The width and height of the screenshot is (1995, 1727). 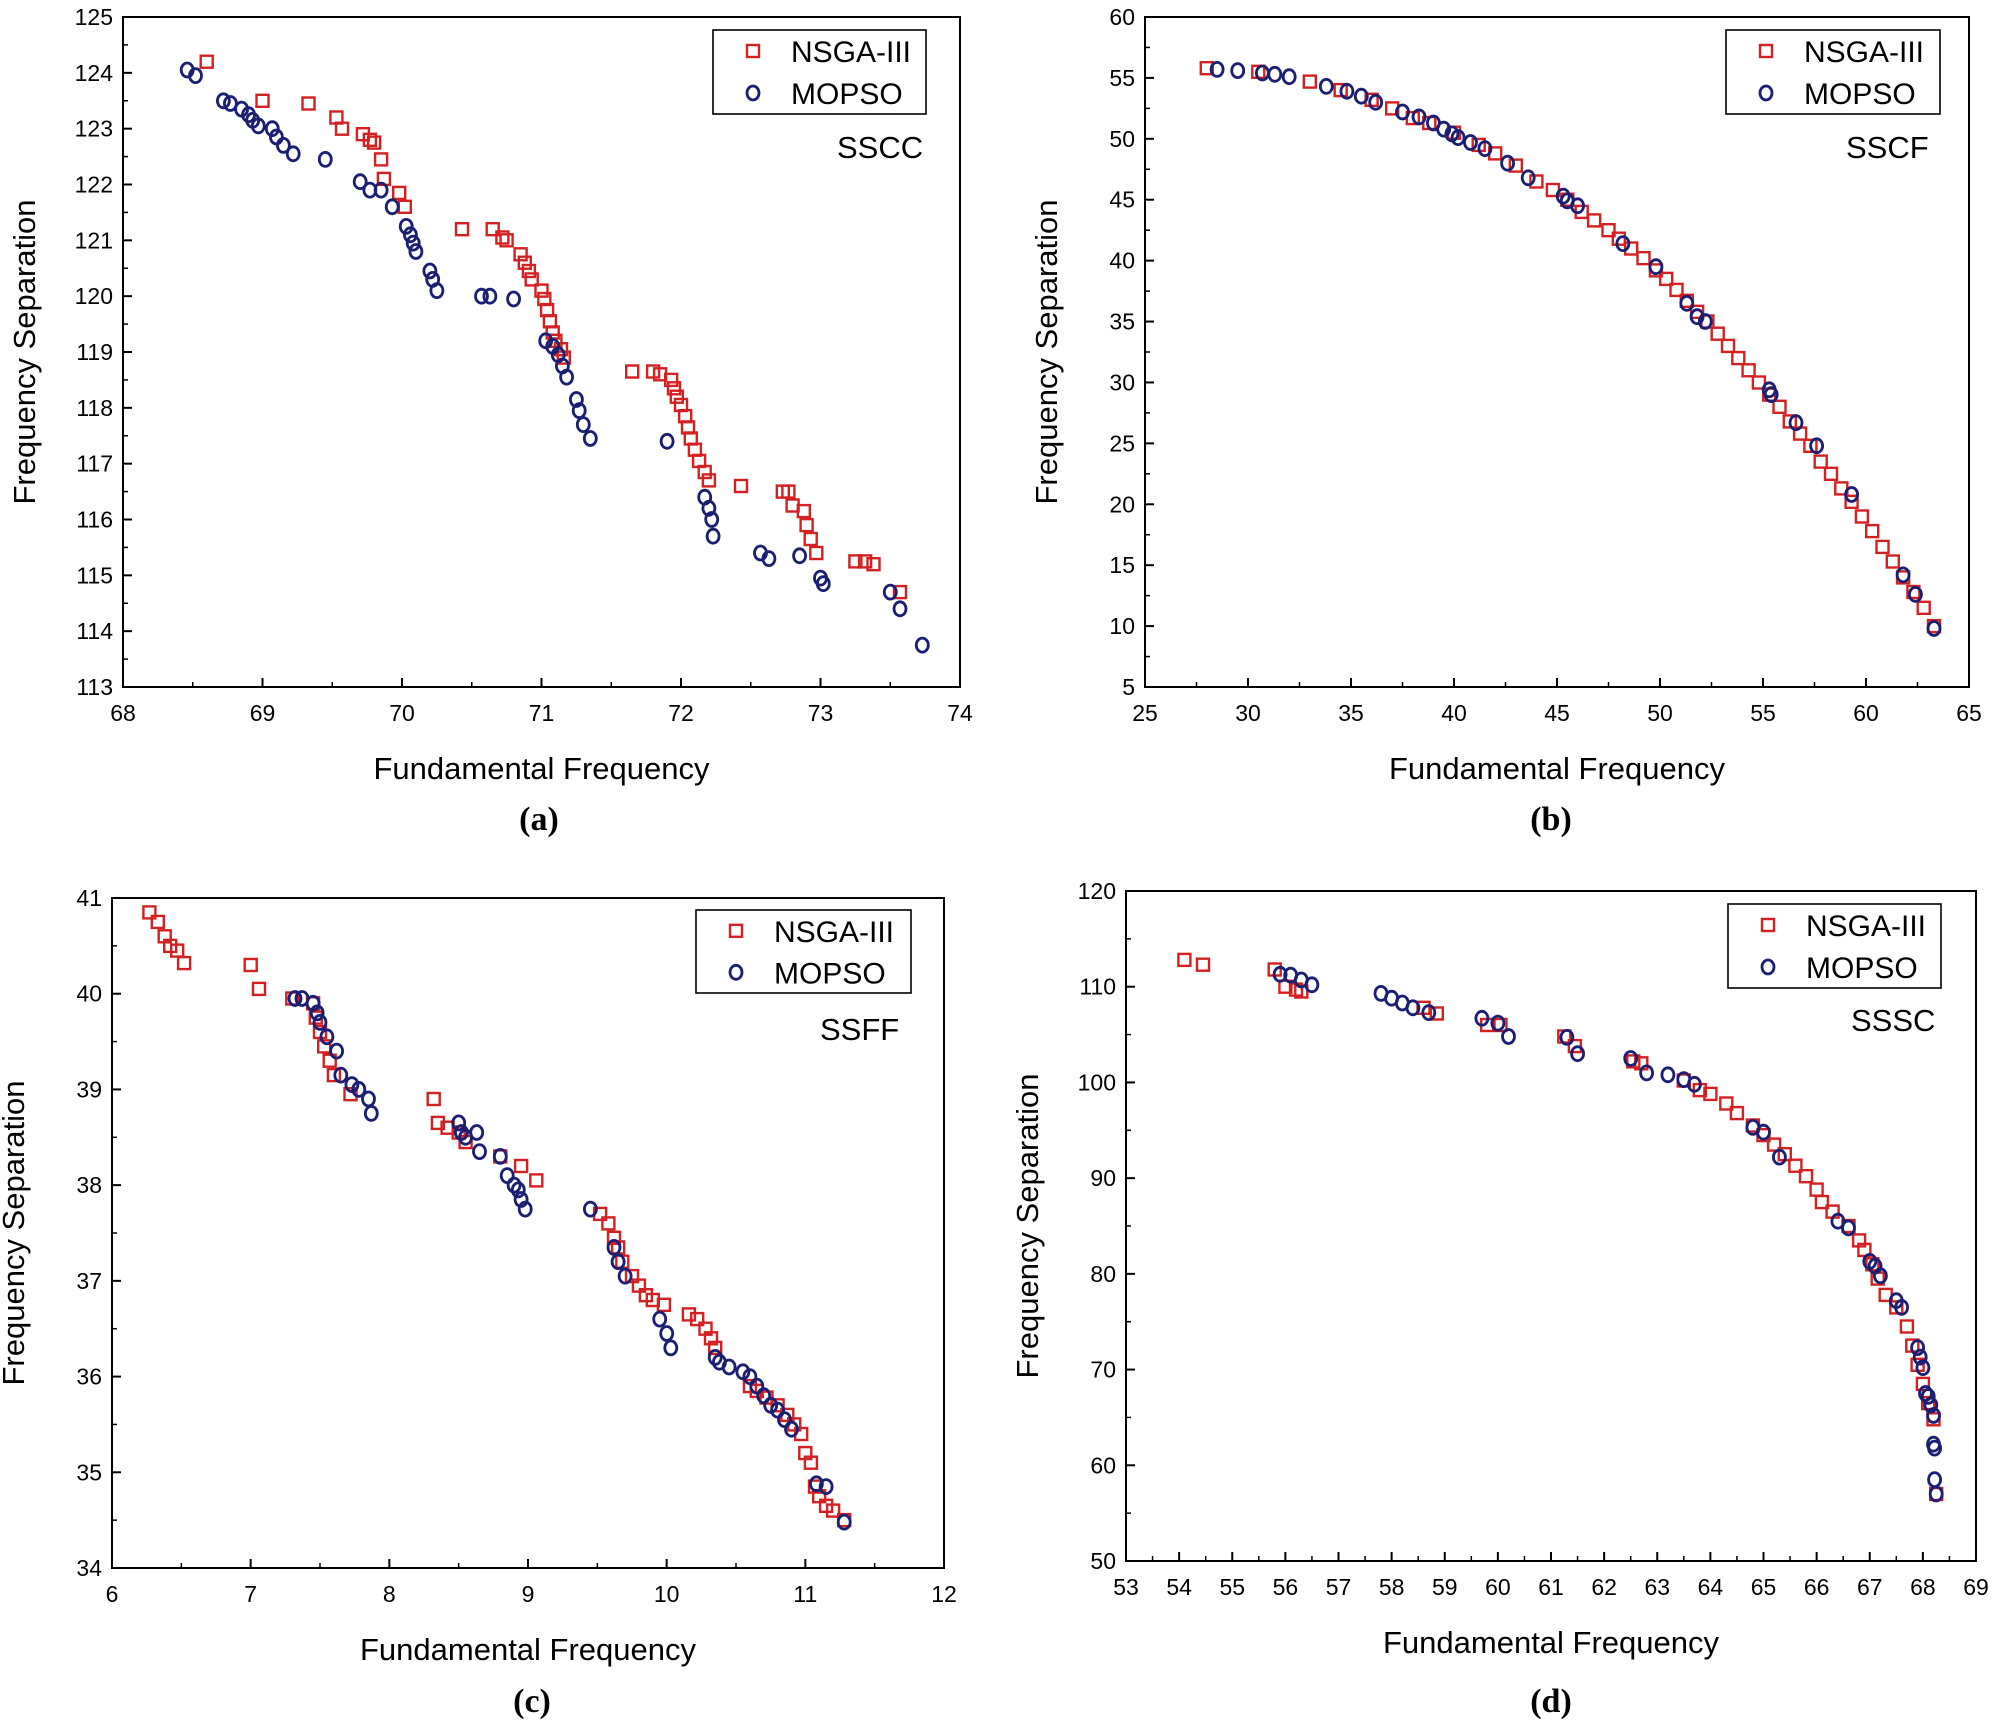 What do you see at coordinates (1660, 713) in the screenshot?
I see `x-tick-label: 50` at bounding box center [1660, 713].